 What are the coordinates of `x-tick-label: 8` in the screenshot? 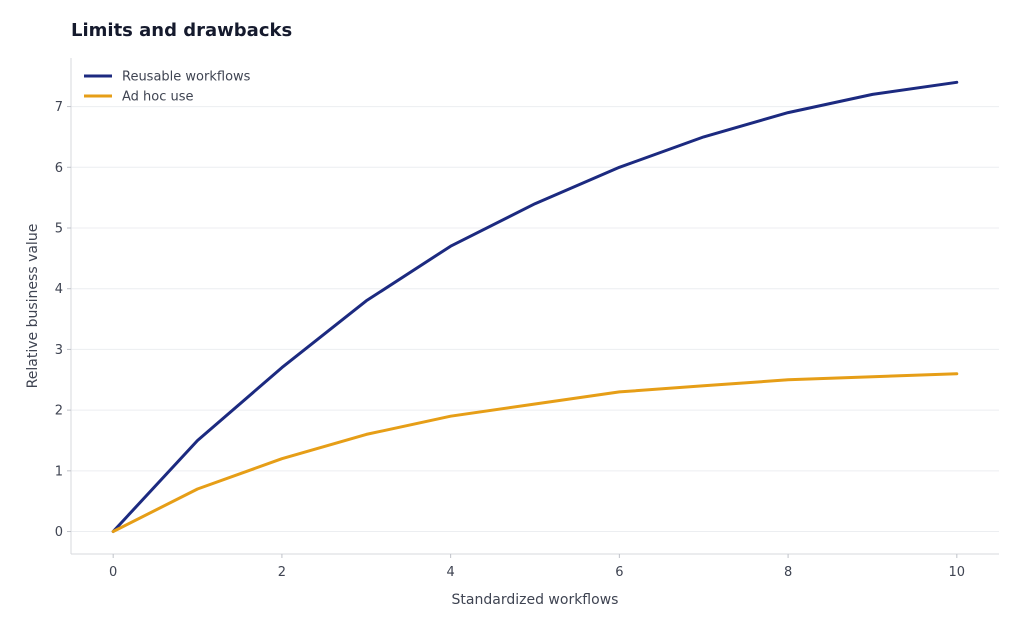 It's located at (788, 572).